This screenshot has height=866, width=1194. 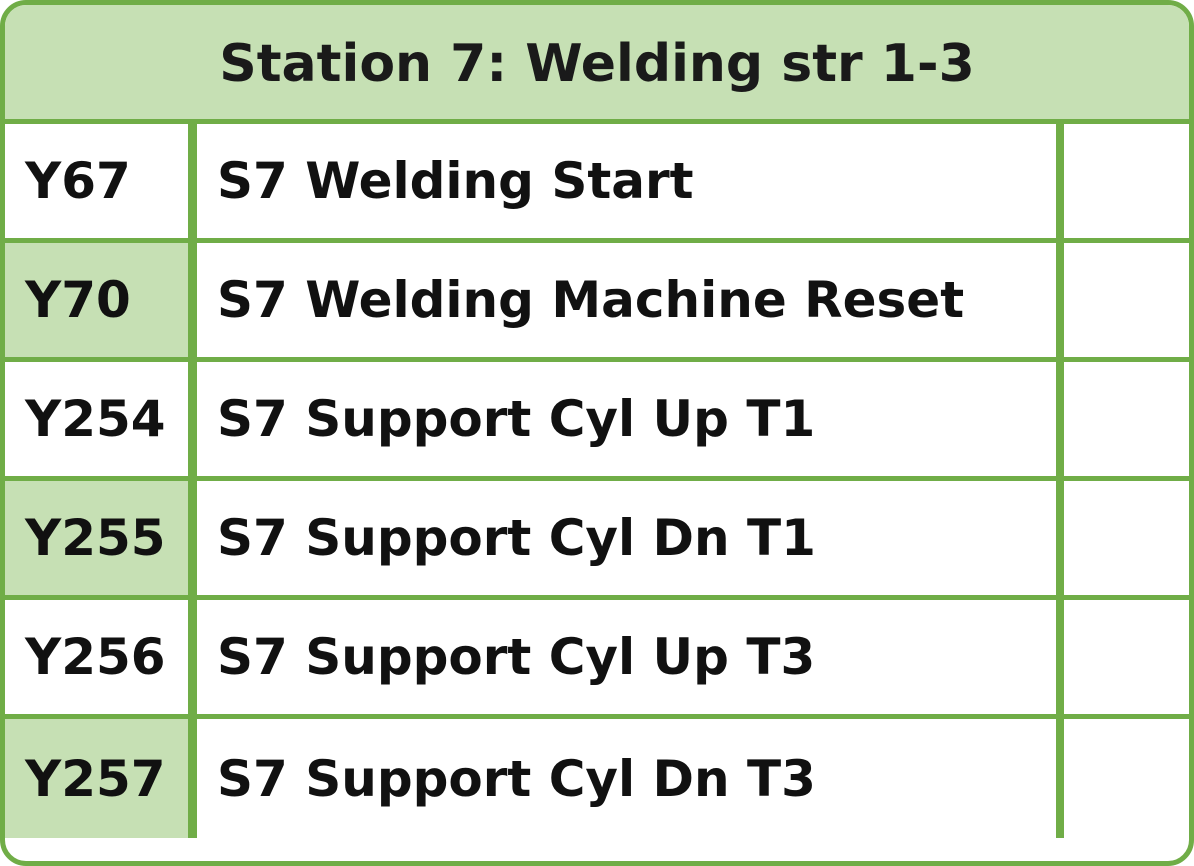 What do you see at coordinates (630, 419) in the screenshot?
I see `description-cell: S7 Support Cyl Up T1` at bounding box center [630, 419].